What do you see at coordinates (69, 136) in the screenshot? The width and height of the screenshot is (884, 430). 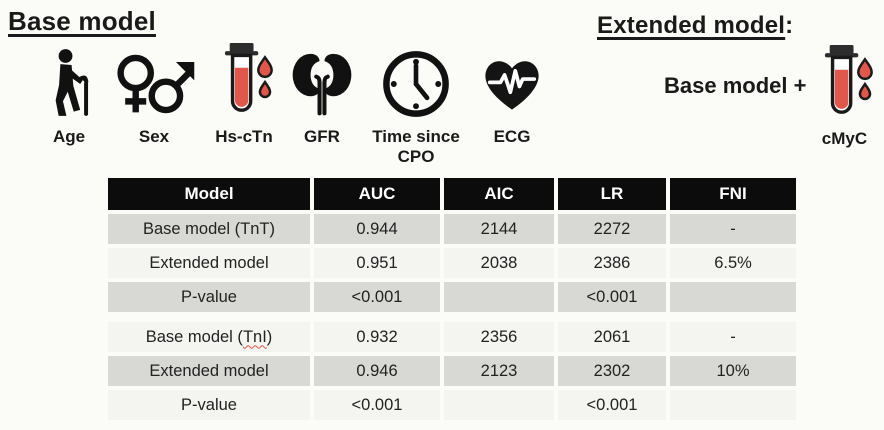 I see `factor-label: Age` at bounding box center [69, 136].